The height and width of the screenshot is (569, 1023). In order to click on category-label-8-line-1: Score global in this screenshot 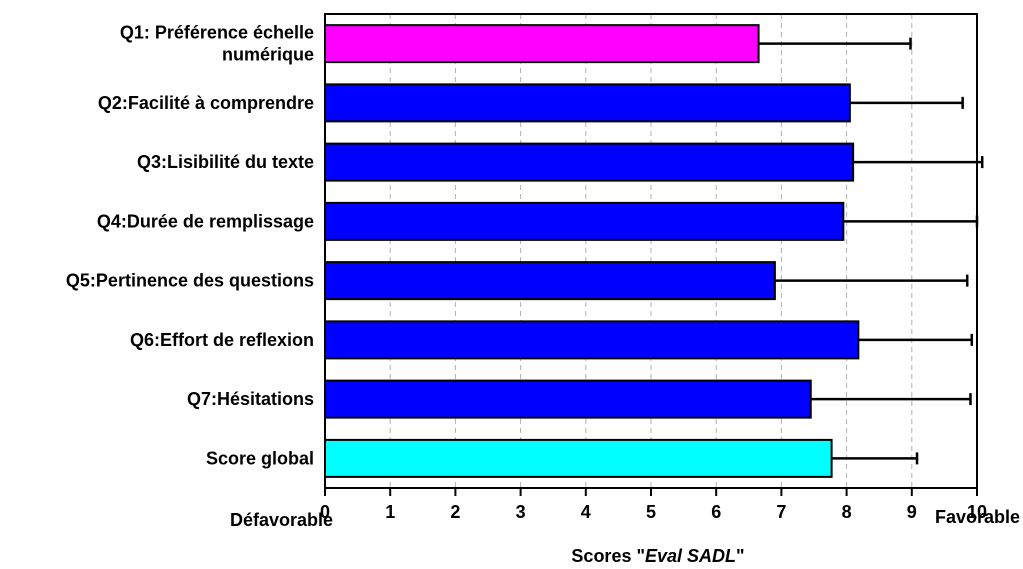, I will do `click(260, 458)`.